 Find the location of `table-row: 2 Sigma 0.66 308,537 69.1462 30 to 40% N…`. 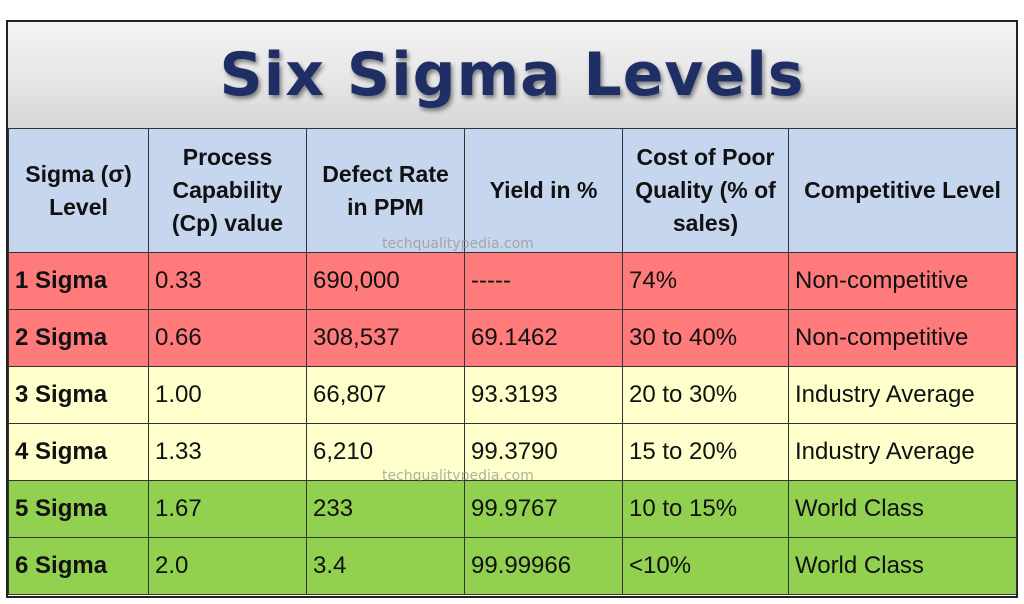

table-row: 2 Sigma 0.66 308,537 69.1462 30 to 40% N… is located at coordinates (512, 338).